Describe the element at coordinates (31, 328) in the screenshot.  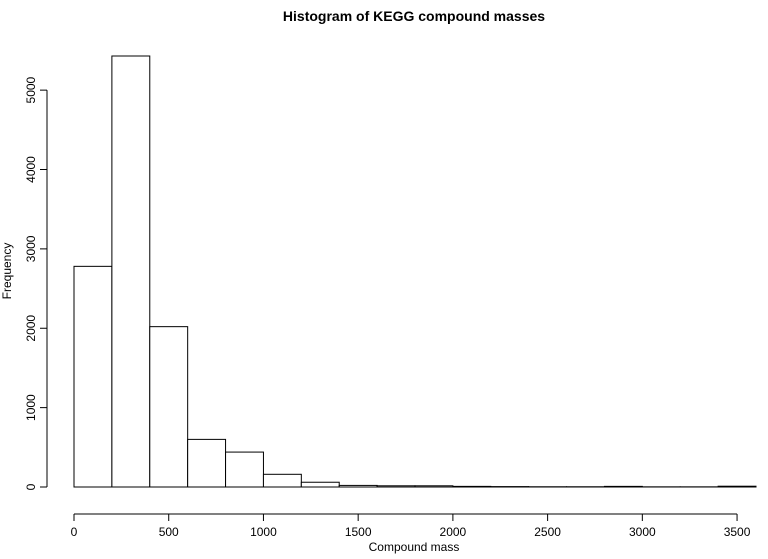
I see `y-tick-label: 2000` at that location.